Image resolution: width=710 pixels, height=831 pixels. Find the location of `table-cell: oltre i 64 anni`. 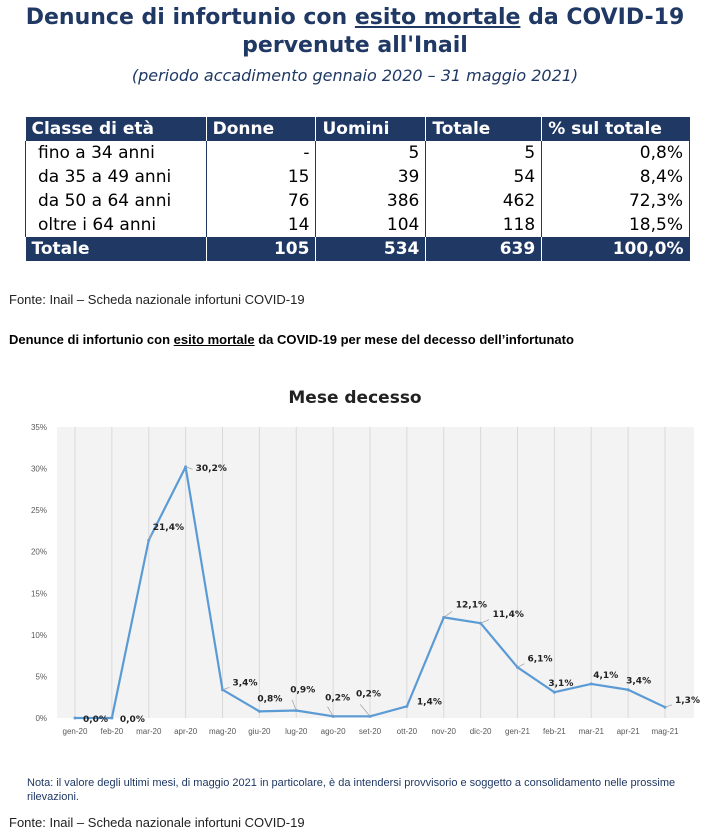

table-cell: oltre i 64 anni is located at coordinates (116, 225).